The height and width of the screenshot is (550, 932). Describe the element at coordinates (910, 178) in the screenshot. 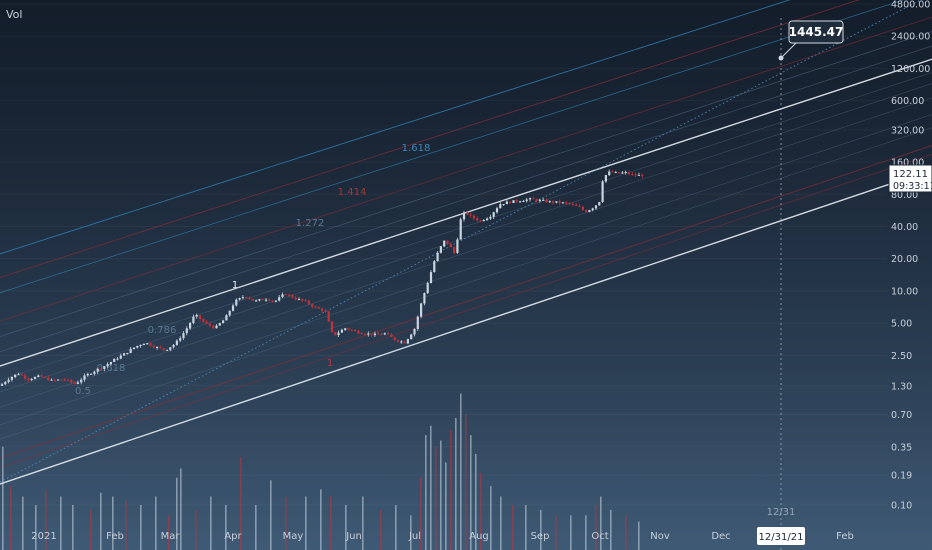

I see `price-badge-box` at that location.